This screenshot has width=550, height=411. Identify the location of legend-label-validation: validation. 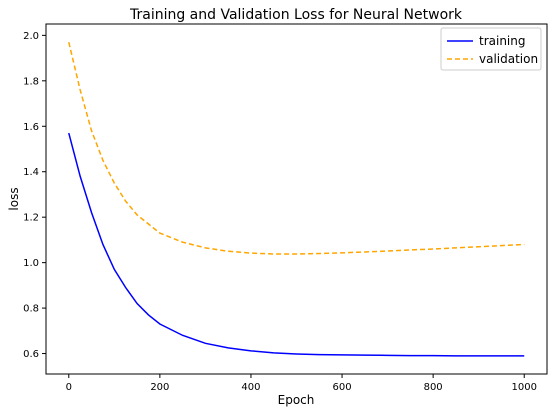
(508, 59).